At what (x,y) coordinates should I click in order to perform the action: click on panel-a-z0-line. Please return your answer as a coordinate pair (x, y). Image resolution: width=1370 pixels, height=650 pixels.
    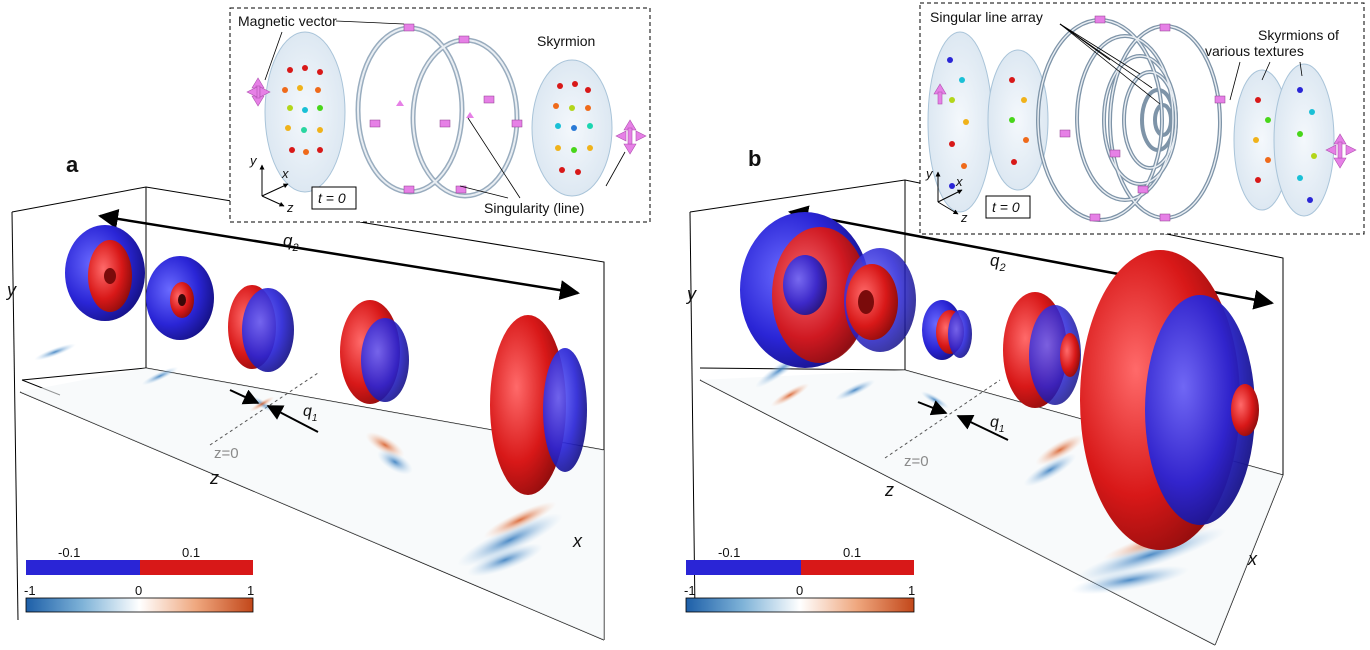
    Looking at the image, I should click on (264, 409).